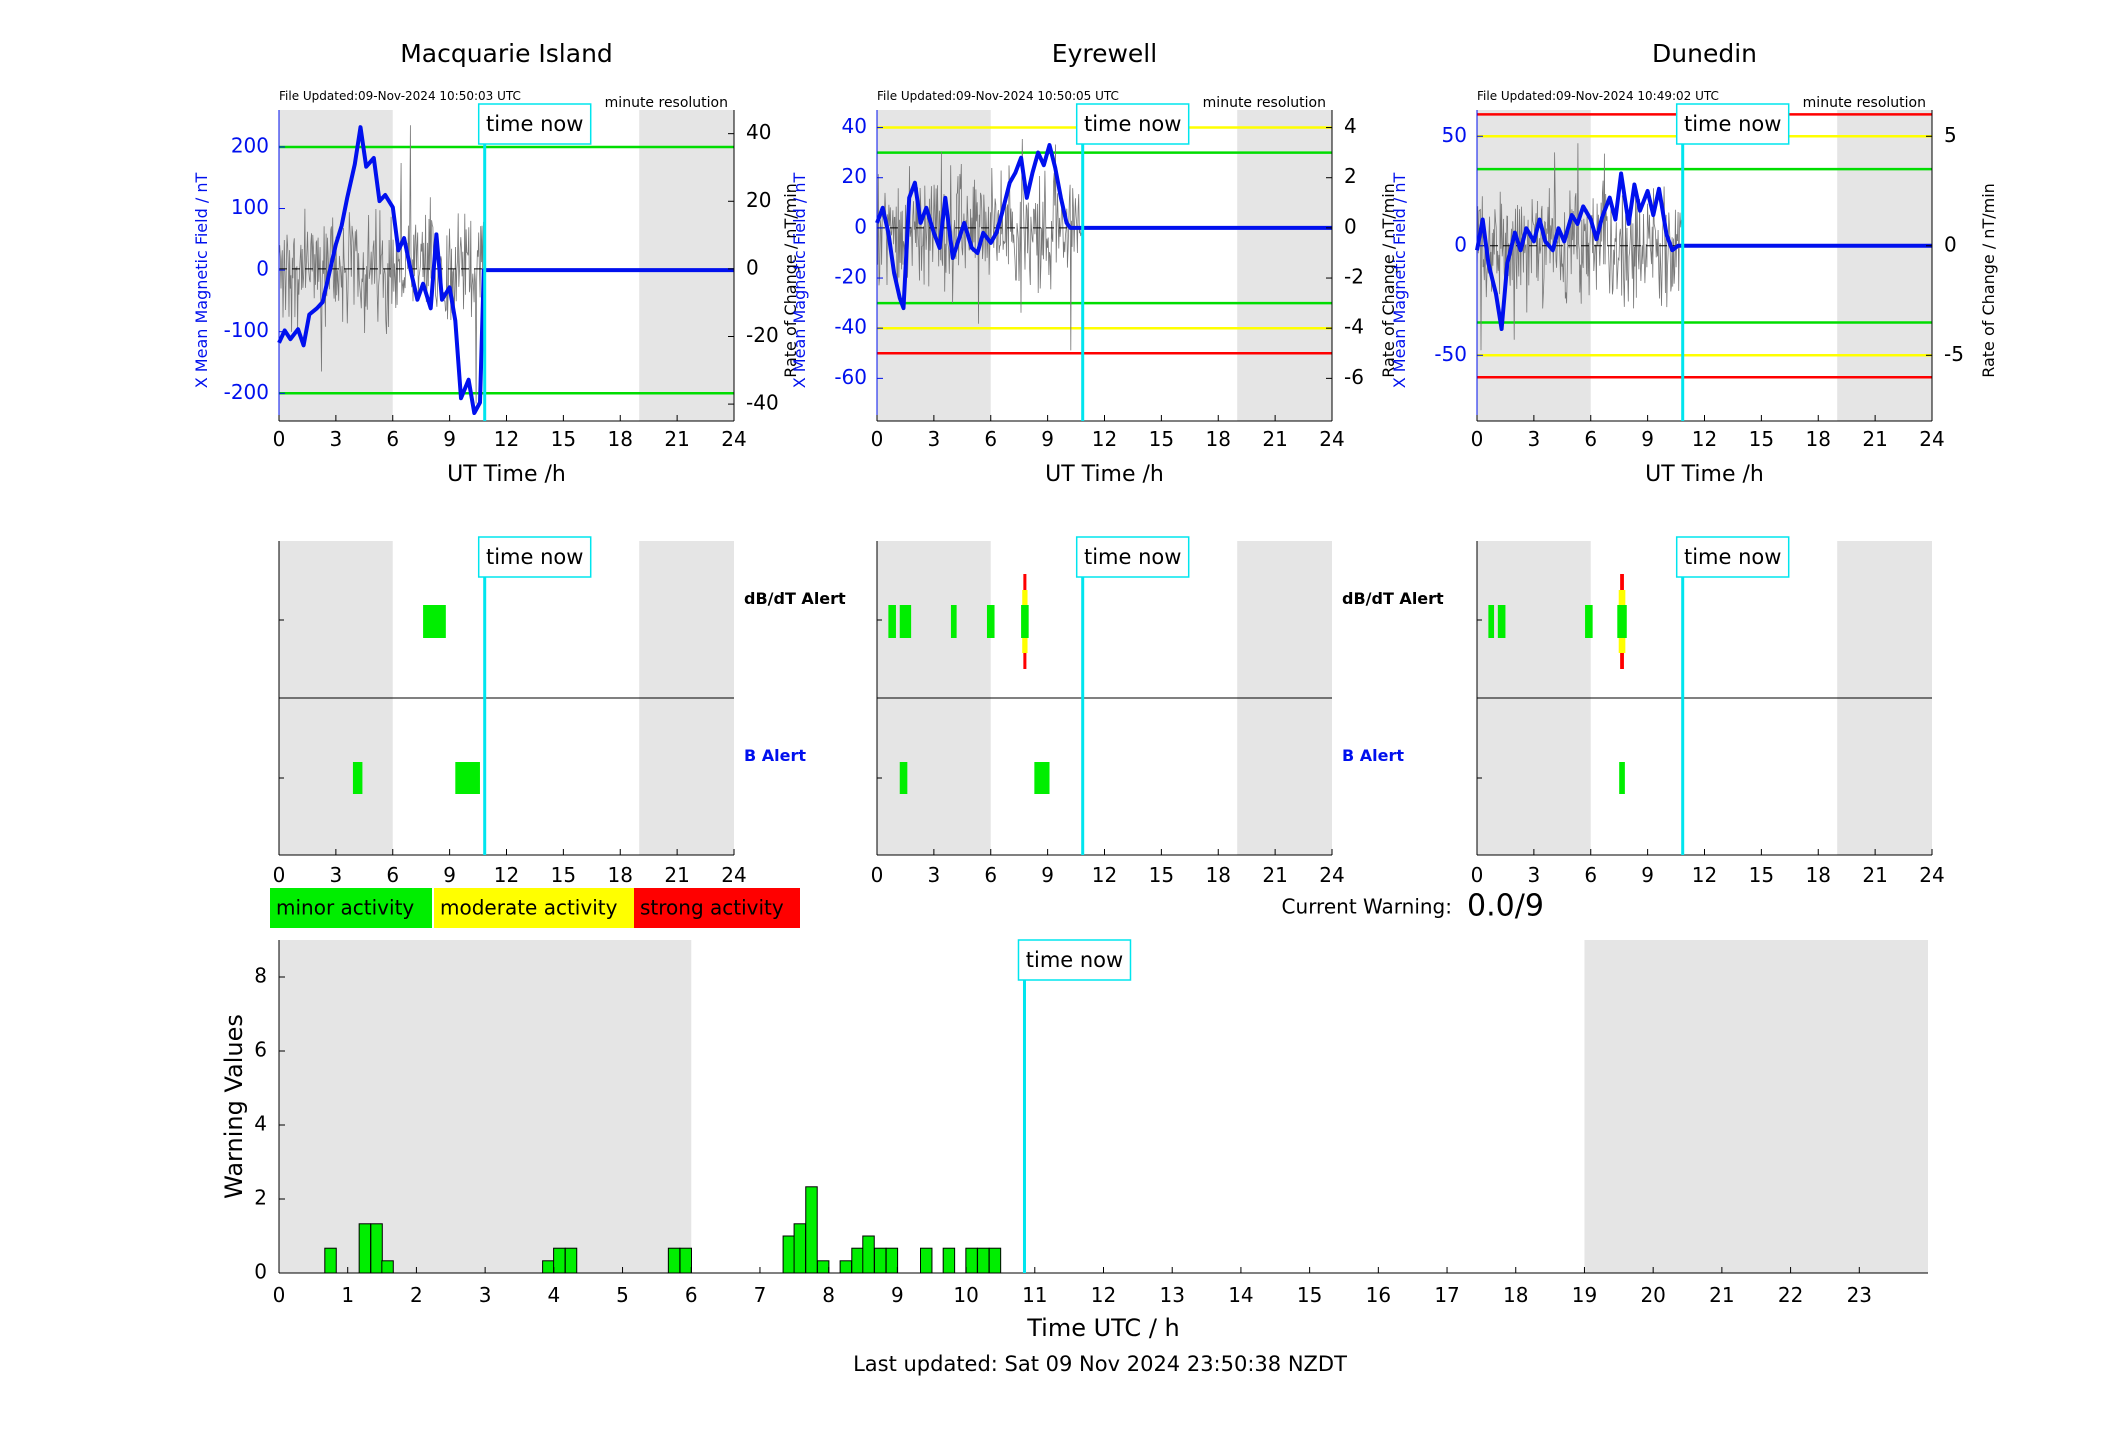  I want to click on chart-x-tick-label: 22, so click(1790, 1295).